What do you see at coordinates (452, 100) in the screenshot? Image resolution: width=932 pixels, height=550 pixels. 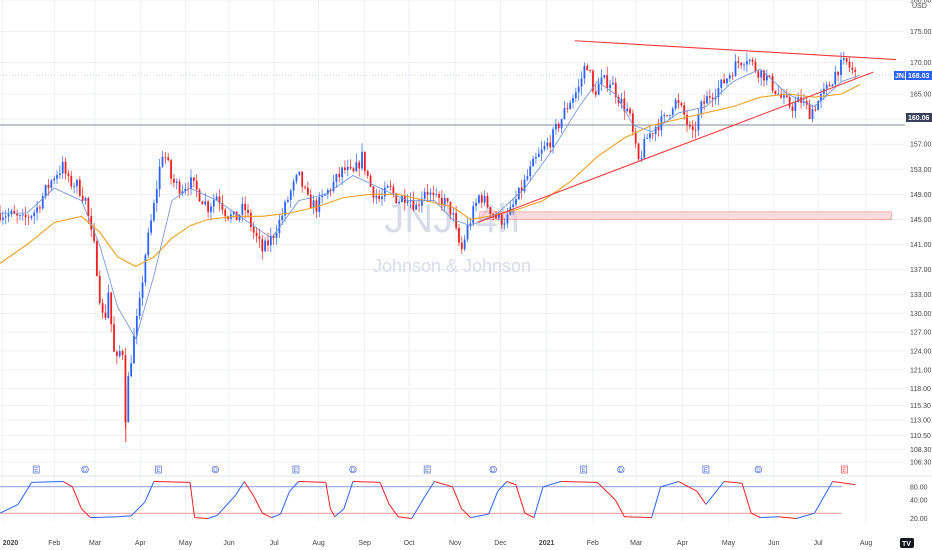 I see `horizontal-level-line` at bounding box center [452, 100].